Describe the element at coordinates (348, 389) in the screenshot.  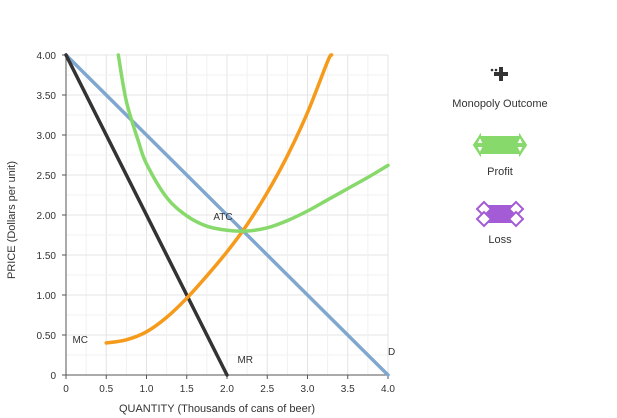
I see `x-tick-label: 3.5` at that location.